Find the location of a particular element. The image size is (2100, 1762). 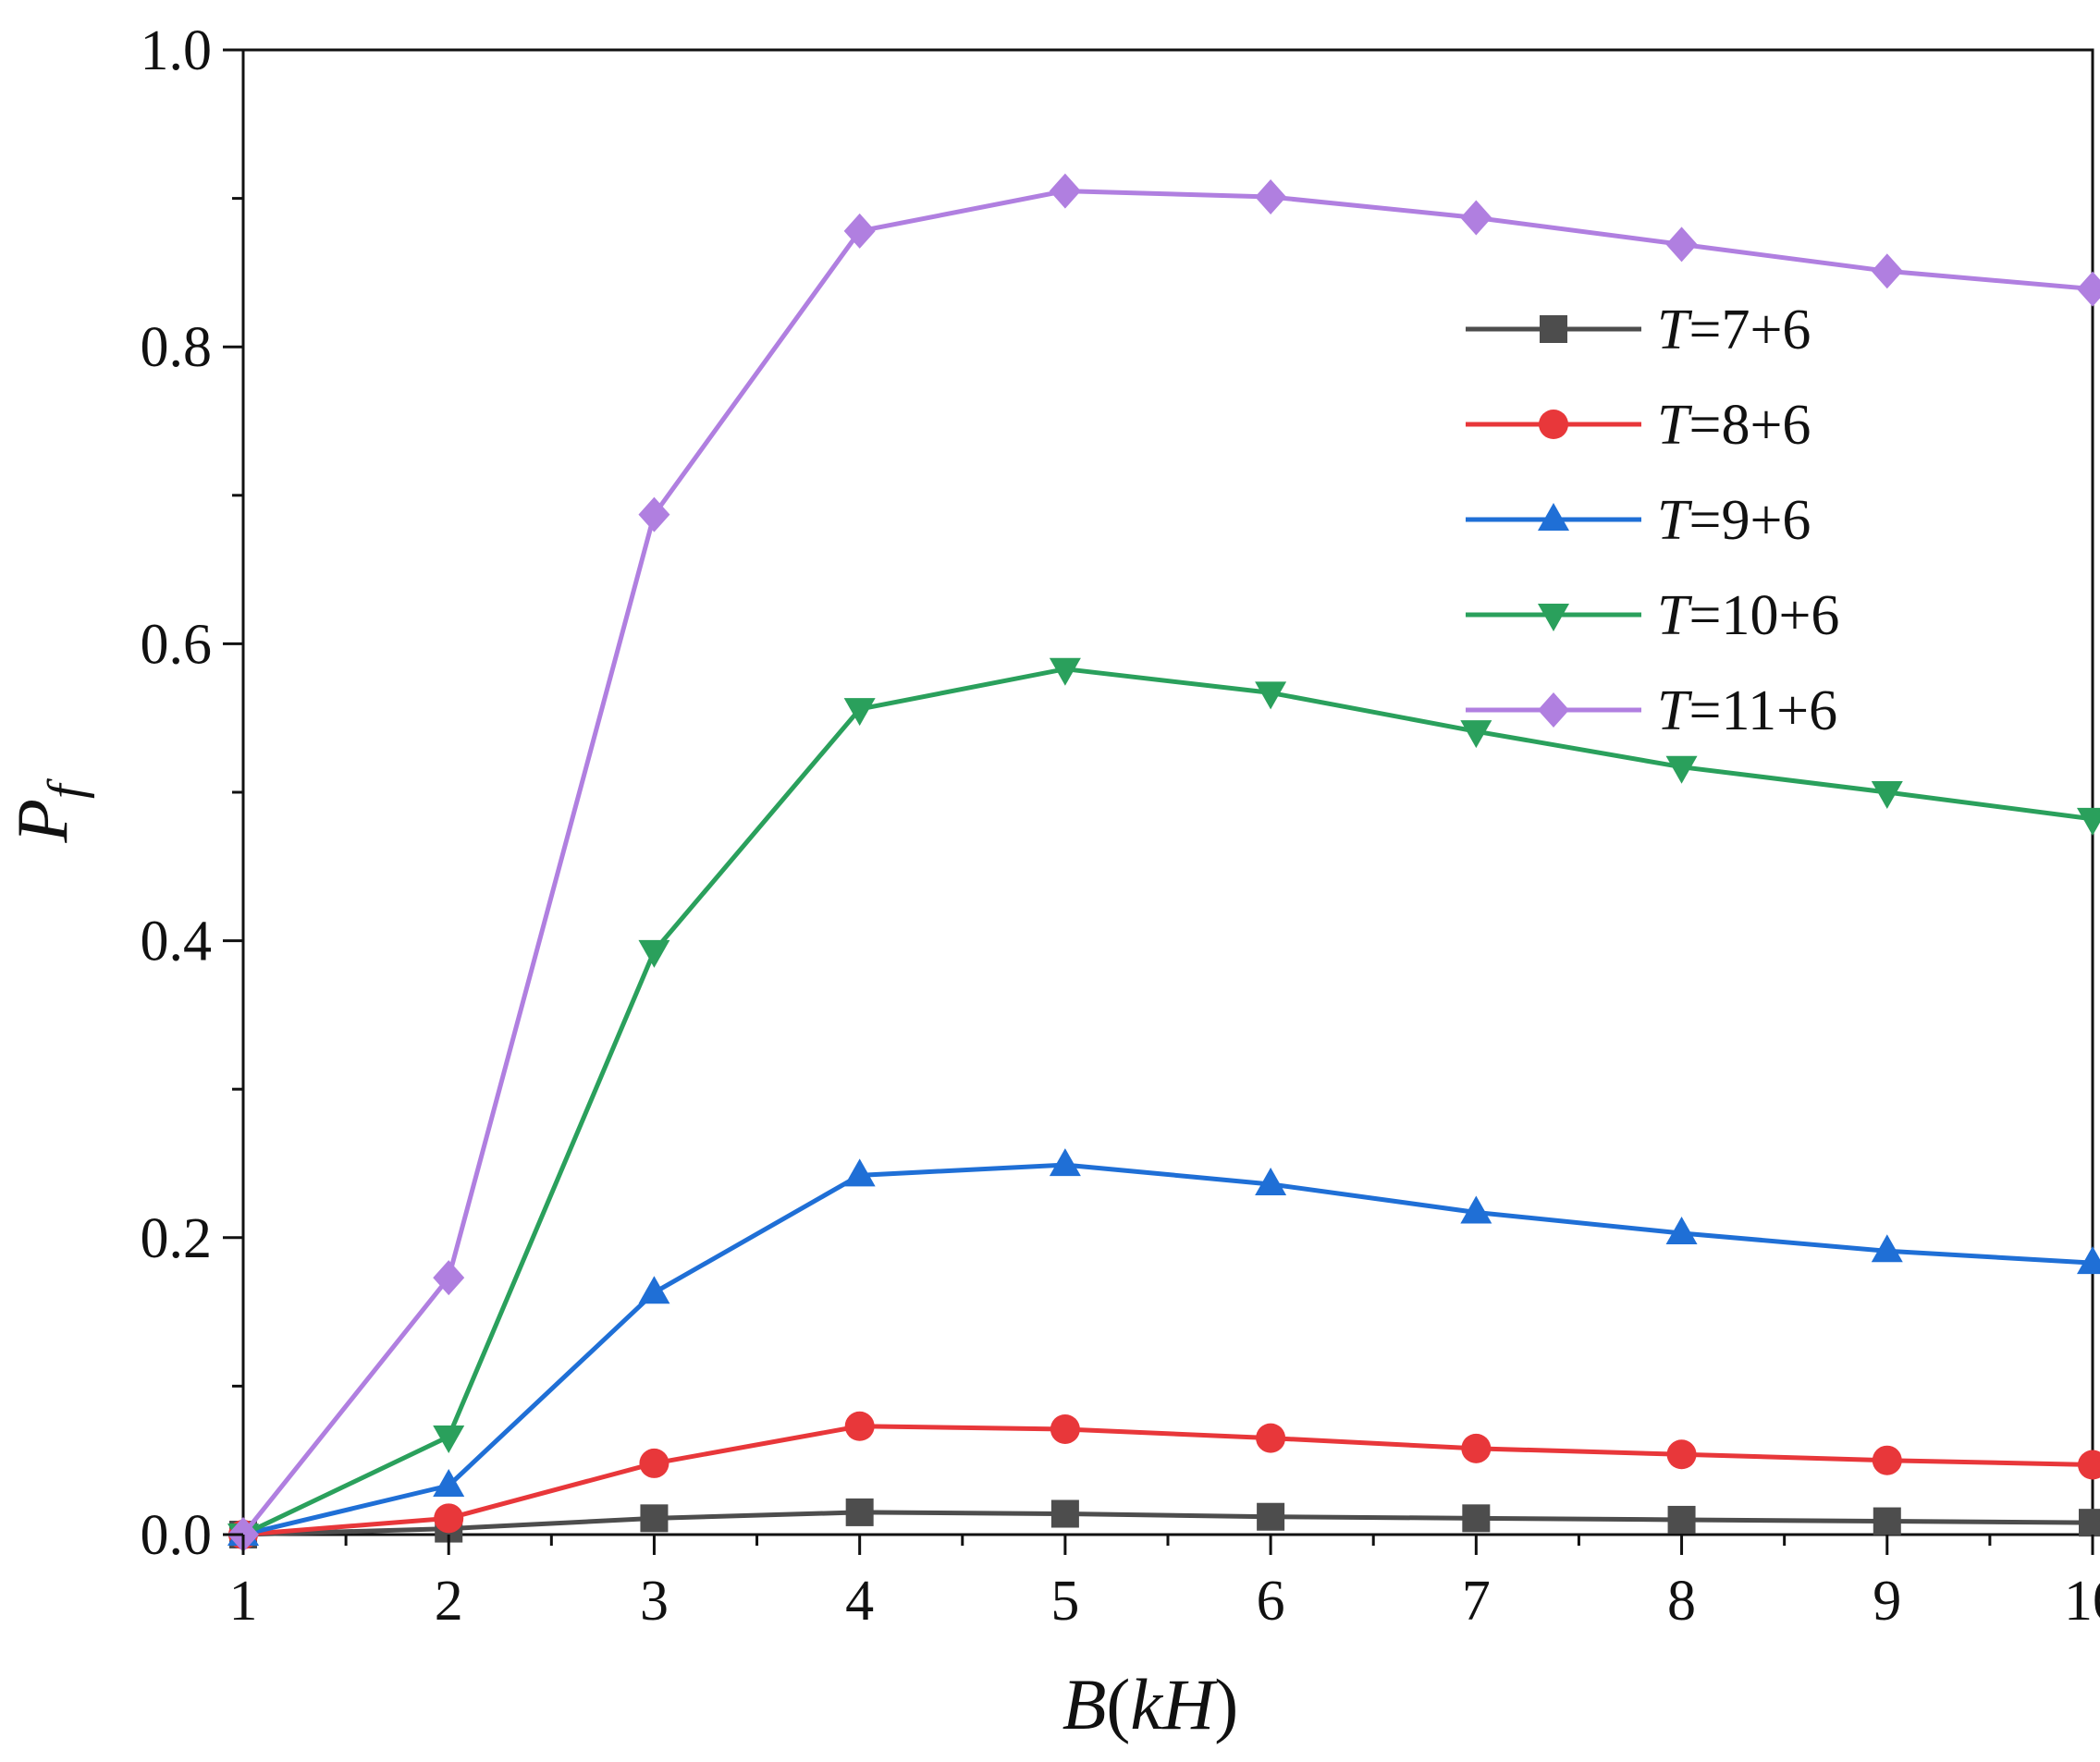

x-tick-label: 10 is located at coordinates (2082, 1601).